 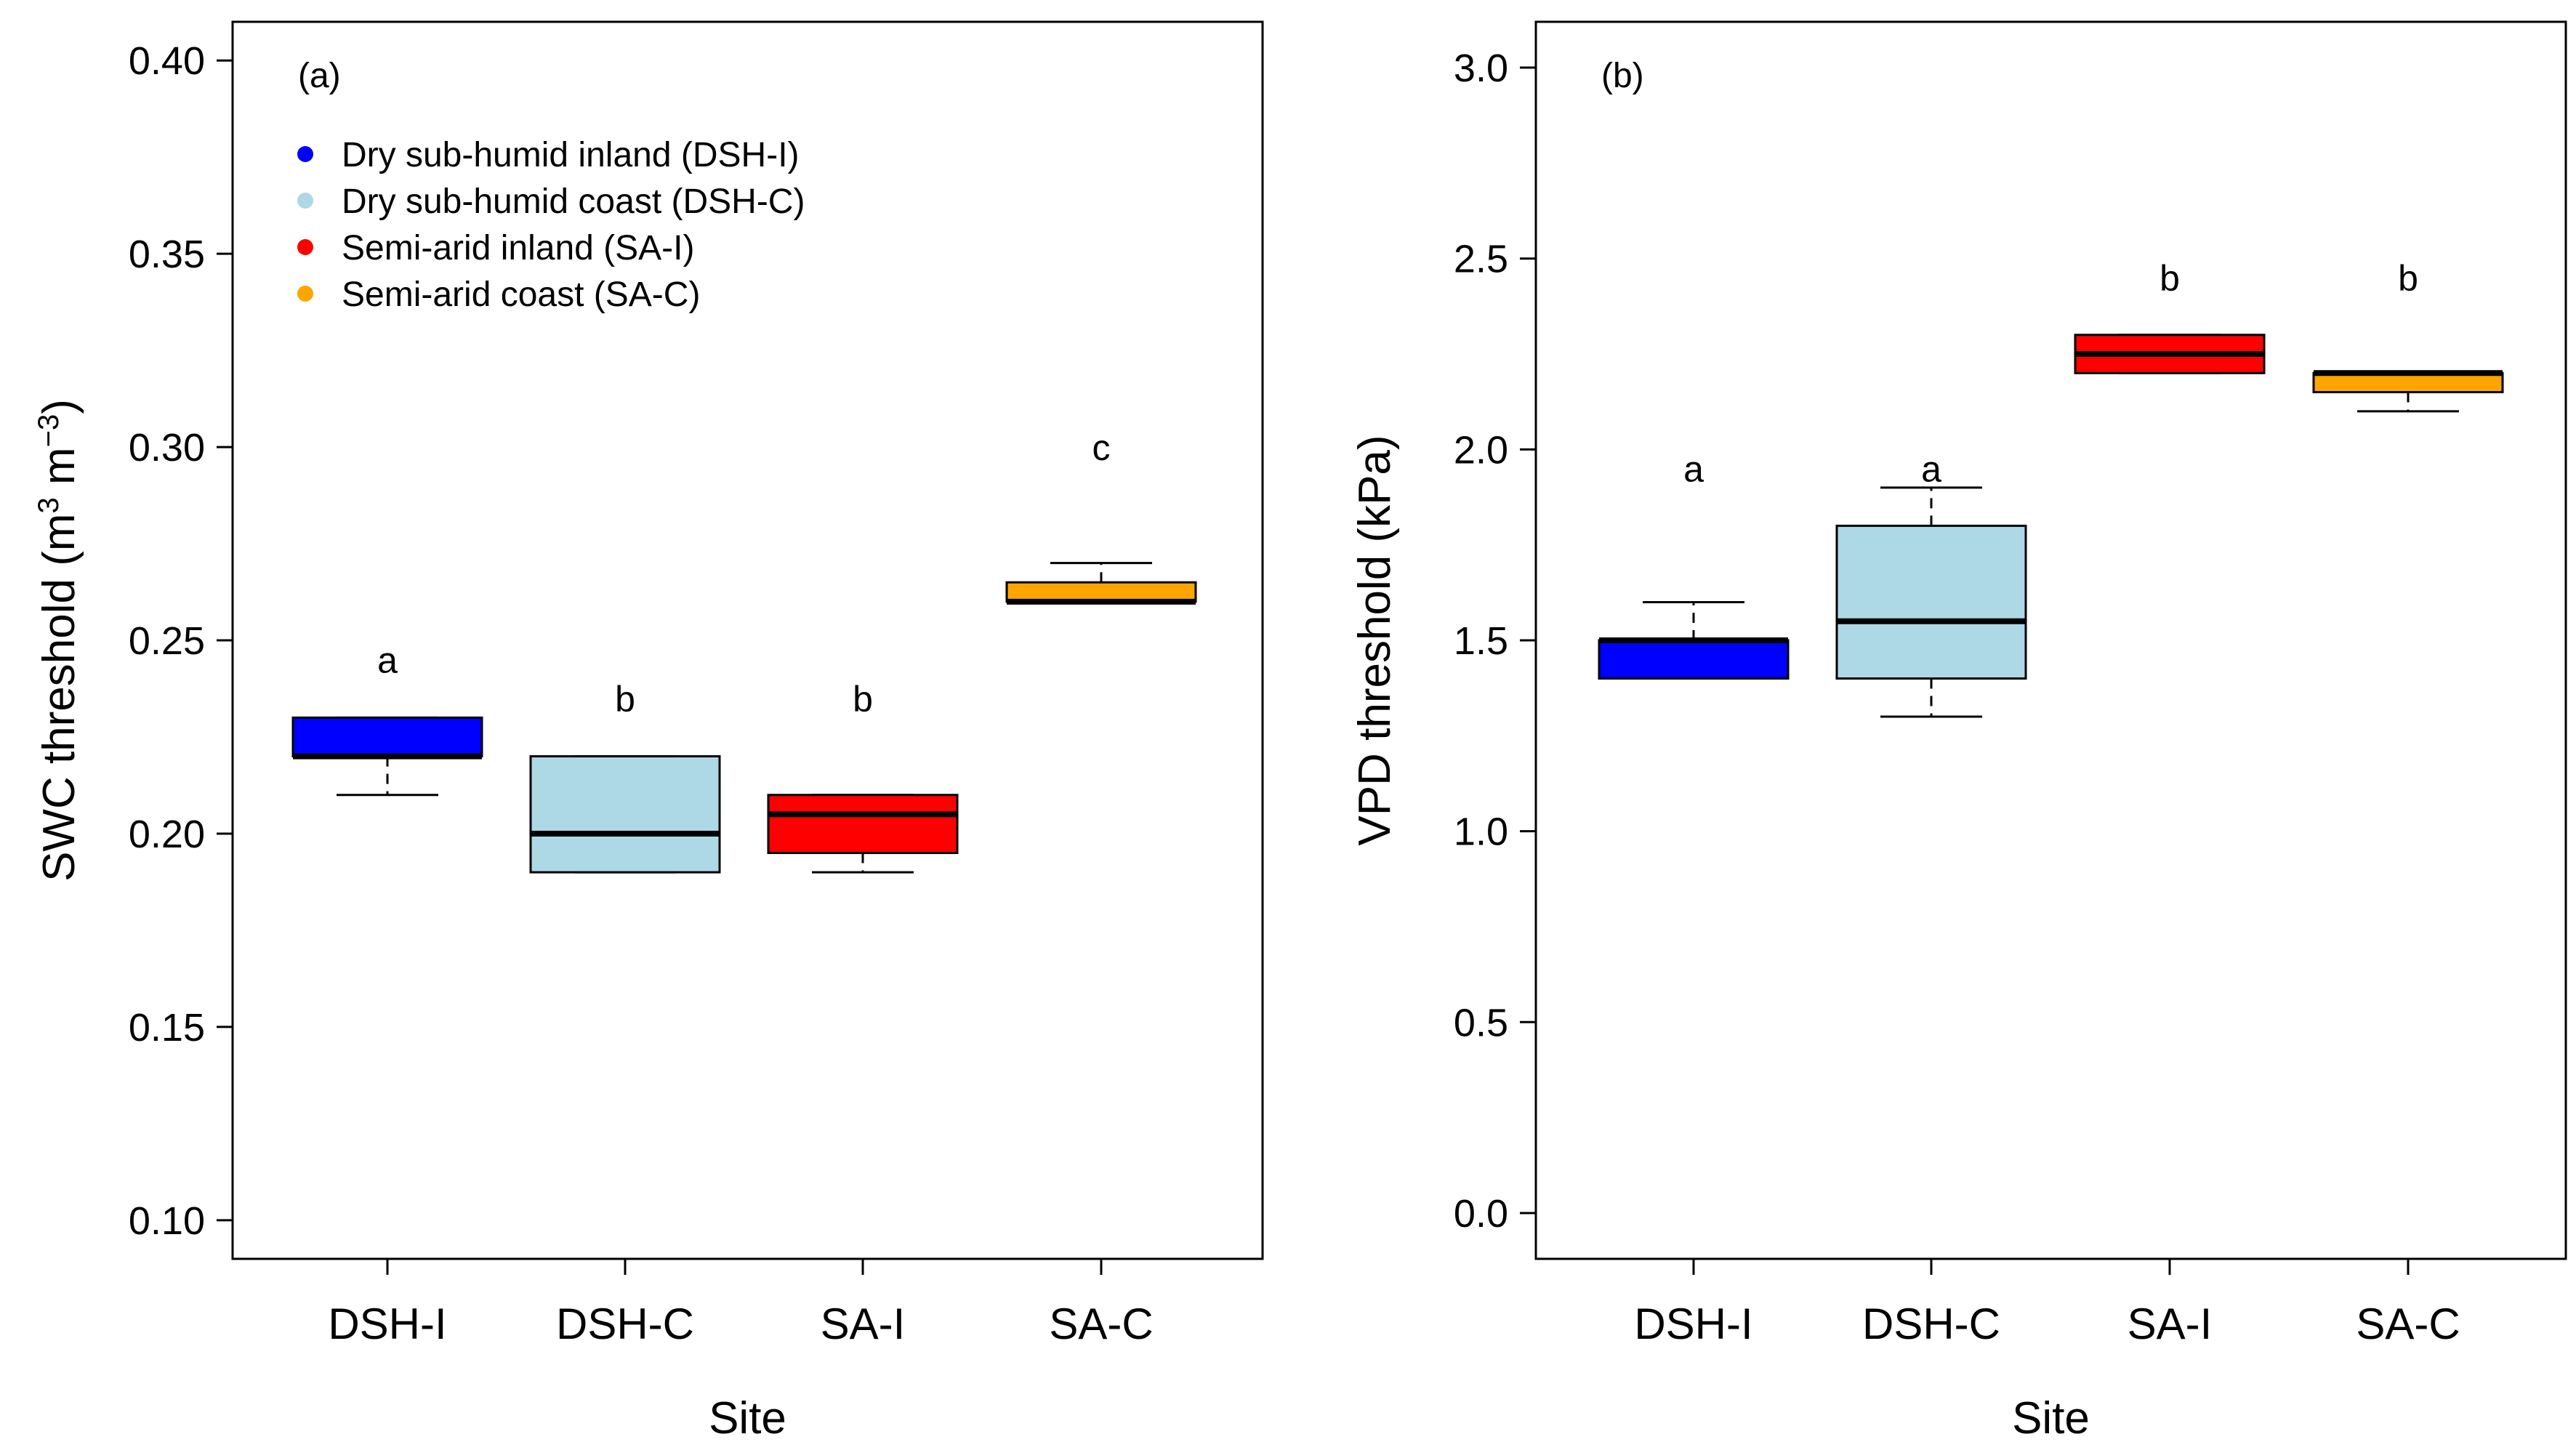 What do you see at coordinates (49, 431) in the screenshot?
I see `y-axis-title-superscript: −3` at bounding box center [49, 431].